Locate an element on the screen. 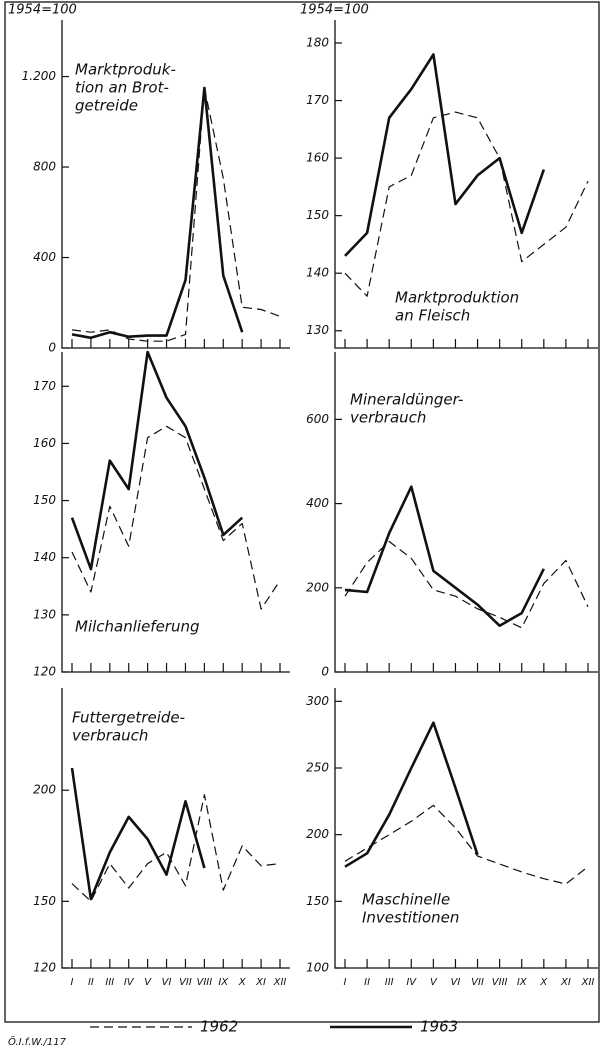  y-tick-label: 300 is located at coordinates (317, 701).